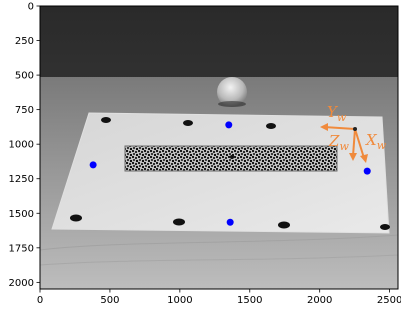  I want to click on axis-arrowhead-y, so click(324, 127).